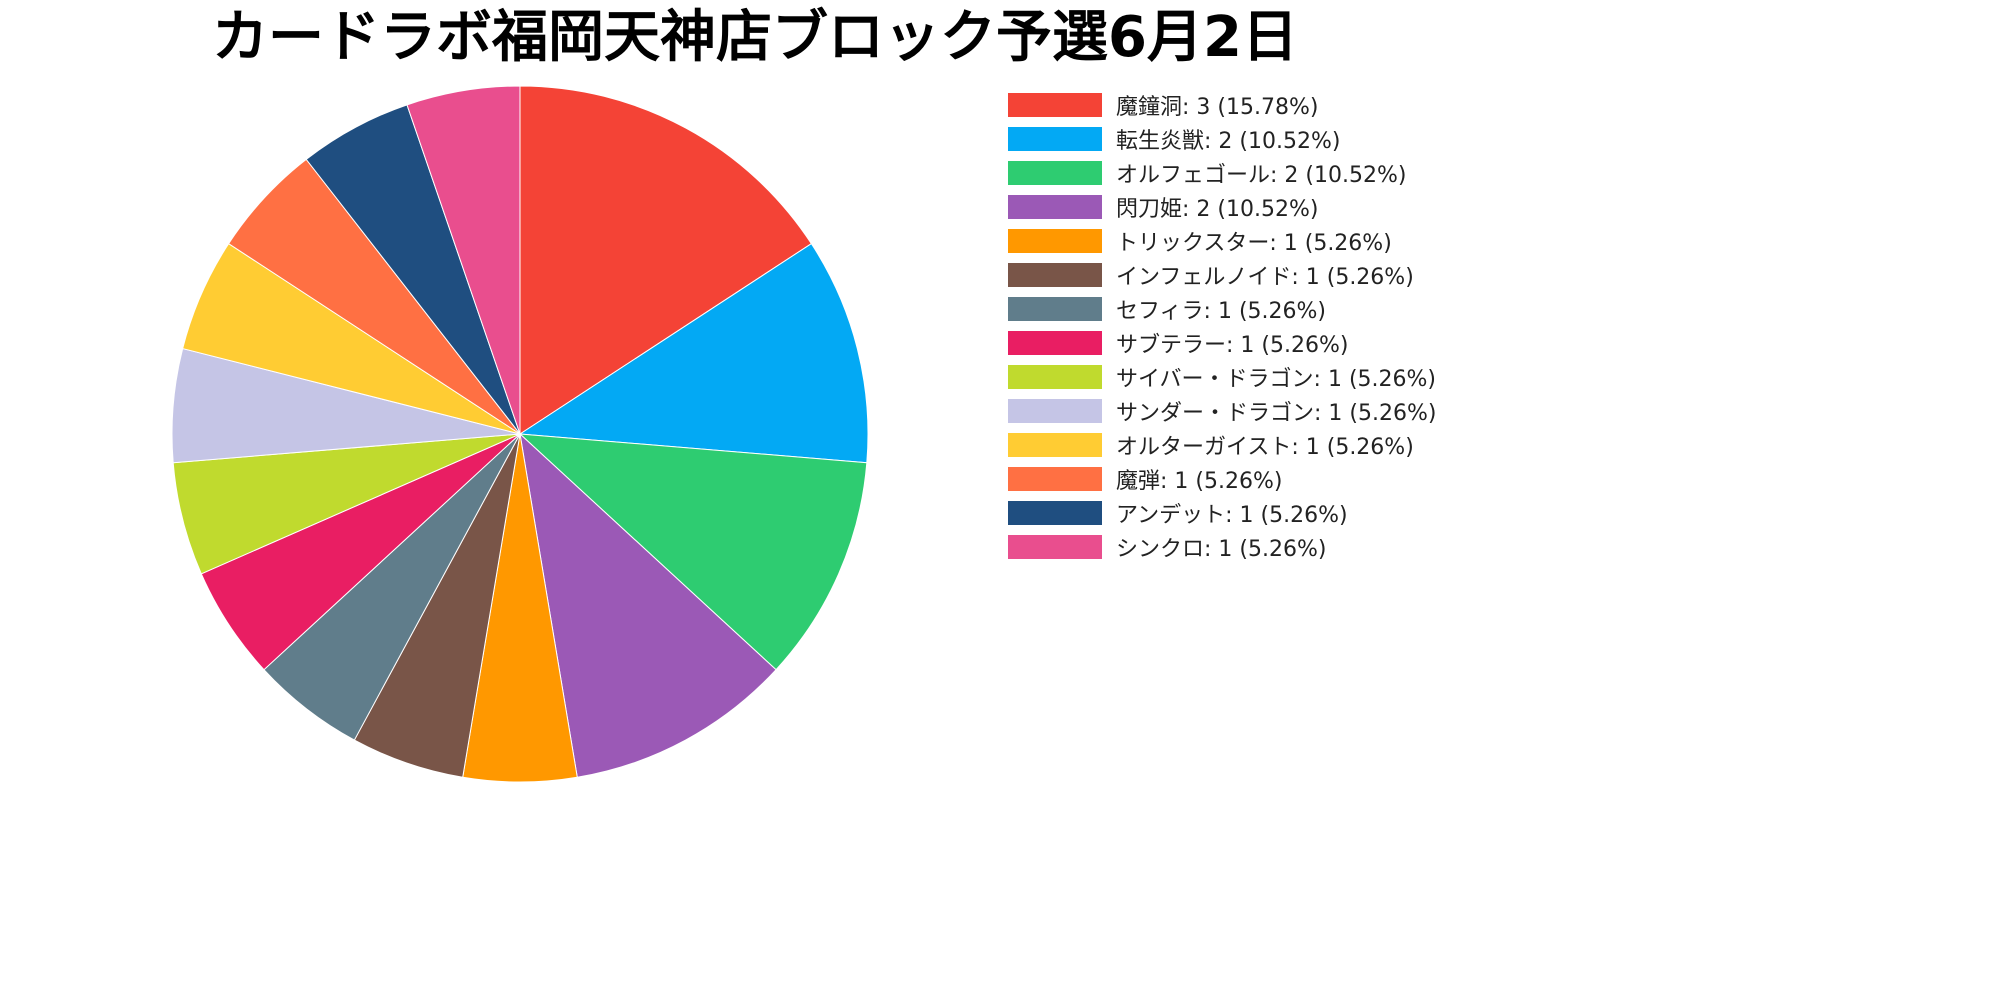  I want to click on legend-item: アンデット: 1 (5.26%), so click(1222, 513).